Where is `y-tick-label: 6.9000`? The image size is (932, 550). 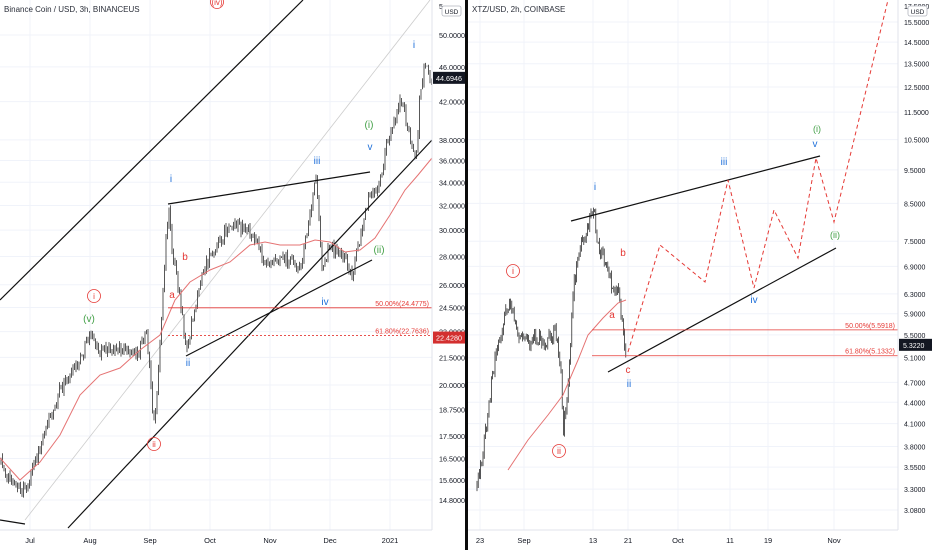
y-tick-label: 6.9000 is located at coordinates (915, 267).